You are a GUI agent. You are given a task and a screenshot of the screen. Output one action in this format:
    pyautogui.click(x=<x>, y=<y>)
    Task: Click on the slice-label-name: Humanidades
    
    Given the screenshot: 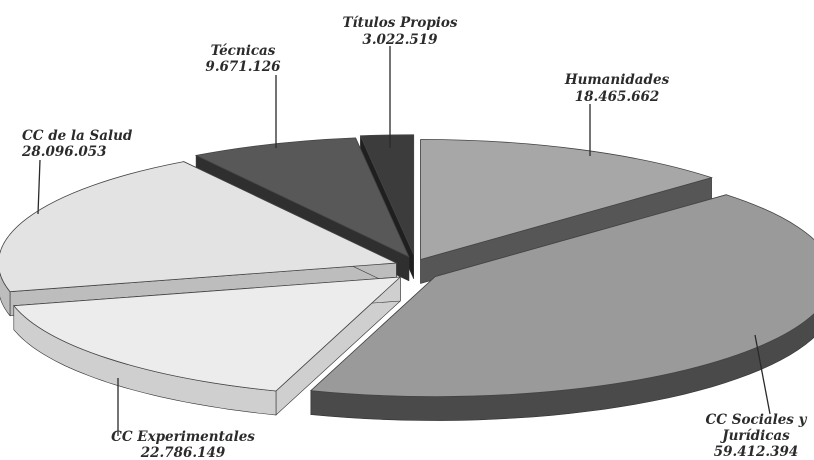 What is the action you would take?
    pyautogui.click(x=617, y=80)
    